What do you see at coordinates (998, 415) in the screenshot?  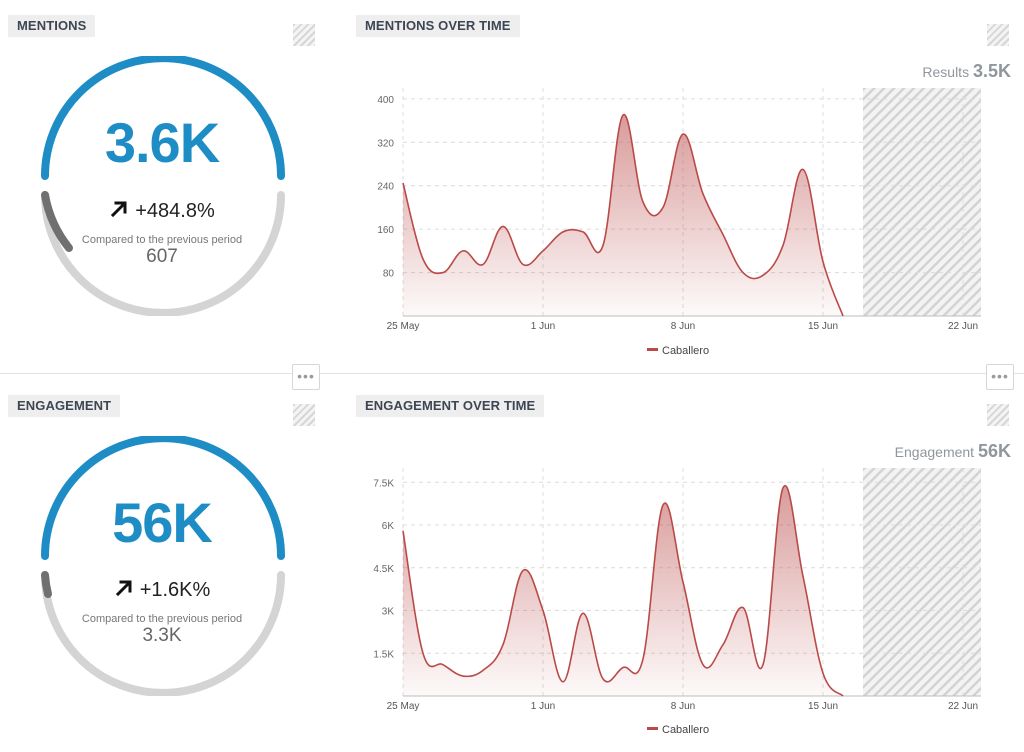 I see `engagement-over-time-placeholder-icon` at bounding box center [998, 415].